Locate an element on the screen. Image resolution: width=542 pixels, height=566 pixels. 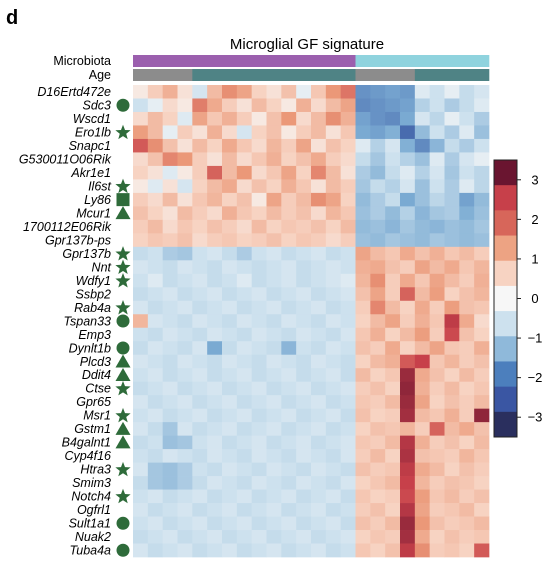
gene-label: Wdfy1 is located at coordinates (93, 281).